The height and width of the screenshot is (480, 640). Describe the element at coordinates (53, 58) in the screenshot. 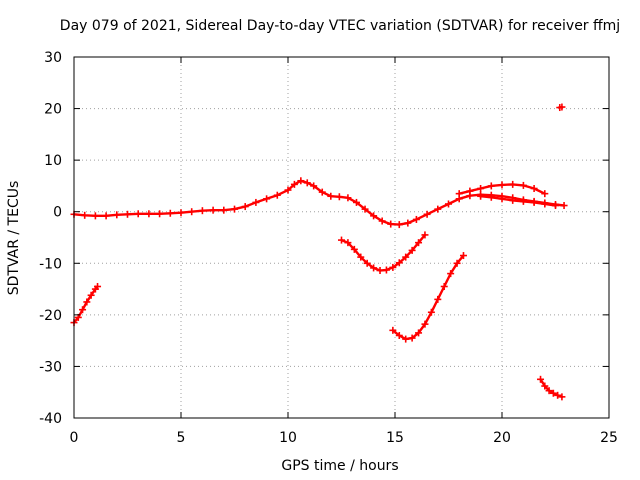

I see `y-tick-label: 30` at that location.